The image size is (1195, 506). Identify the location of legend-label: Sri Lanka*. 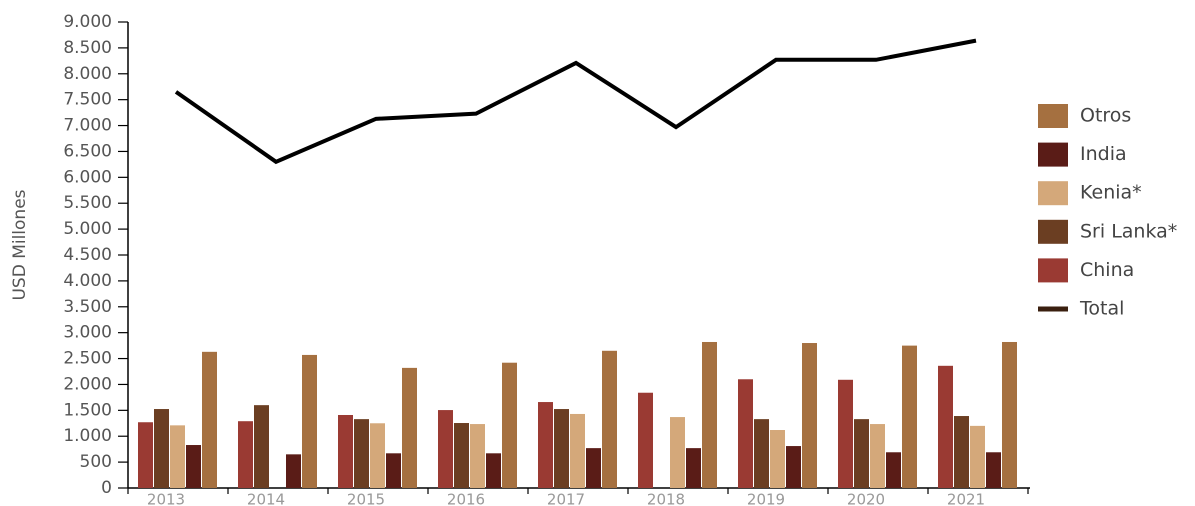
(1128, 231).